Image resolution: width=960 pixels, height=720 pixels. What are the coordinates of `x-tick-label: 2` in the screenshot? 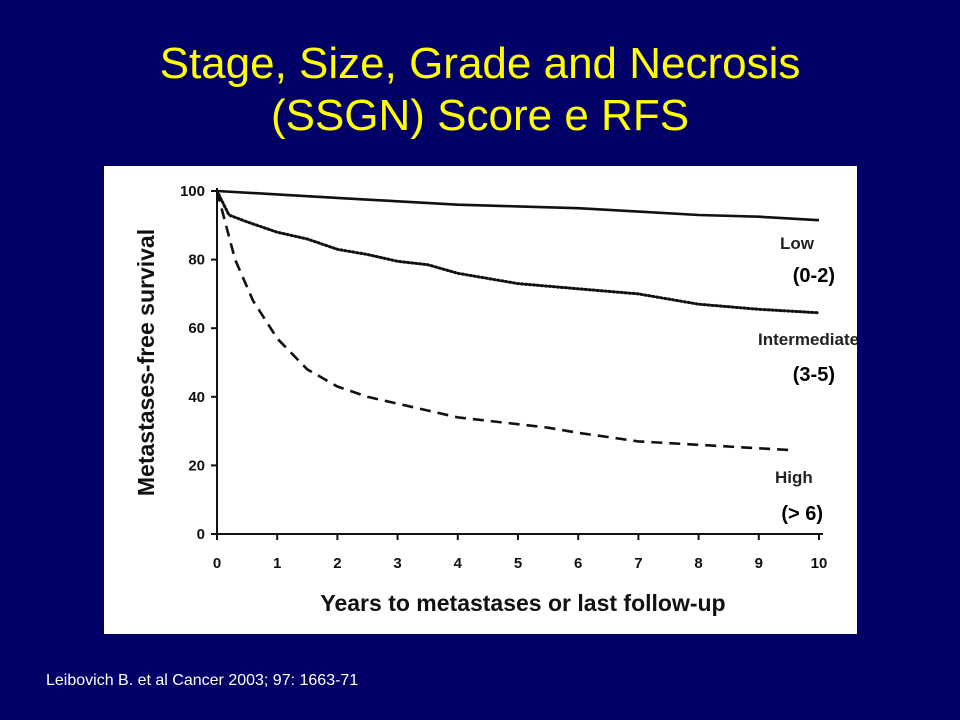 It's located at (337, 563).